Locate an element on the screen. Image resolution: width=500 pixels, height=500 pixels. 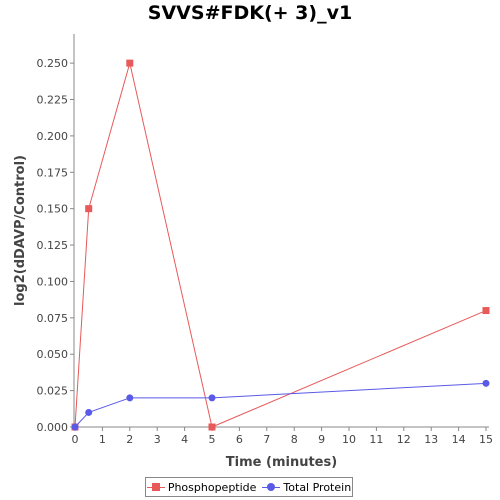
x-tick-label: 10 is located at coordinates (349, 439).